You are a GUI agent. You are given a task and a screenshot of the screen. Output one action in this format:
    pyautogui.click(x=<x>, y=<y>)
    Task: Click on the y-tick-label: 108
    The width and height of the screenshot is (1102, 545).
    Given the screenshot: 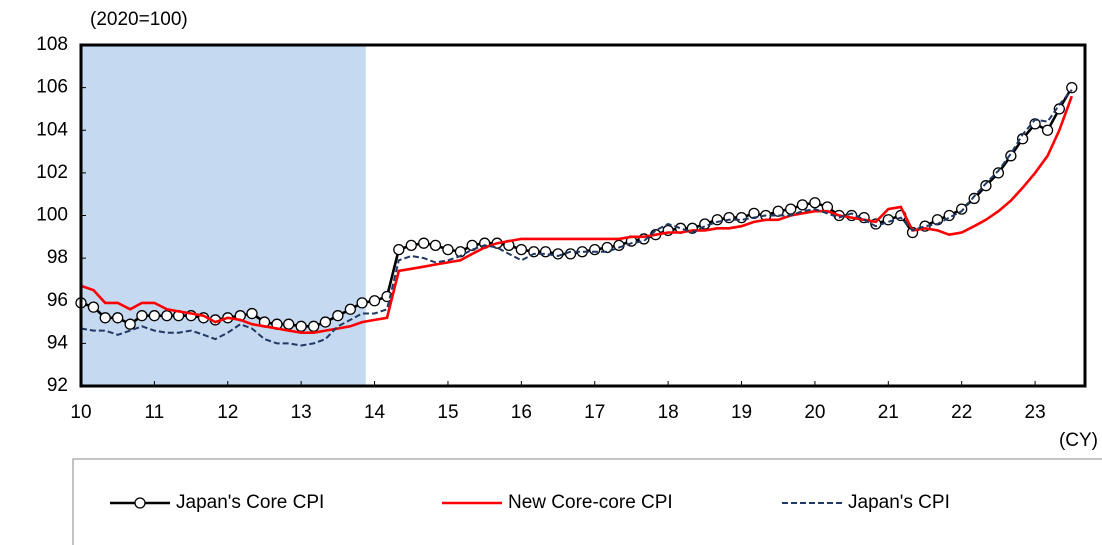 What is the action you would take?
    pyautogui.click(x=52, y=44)
    